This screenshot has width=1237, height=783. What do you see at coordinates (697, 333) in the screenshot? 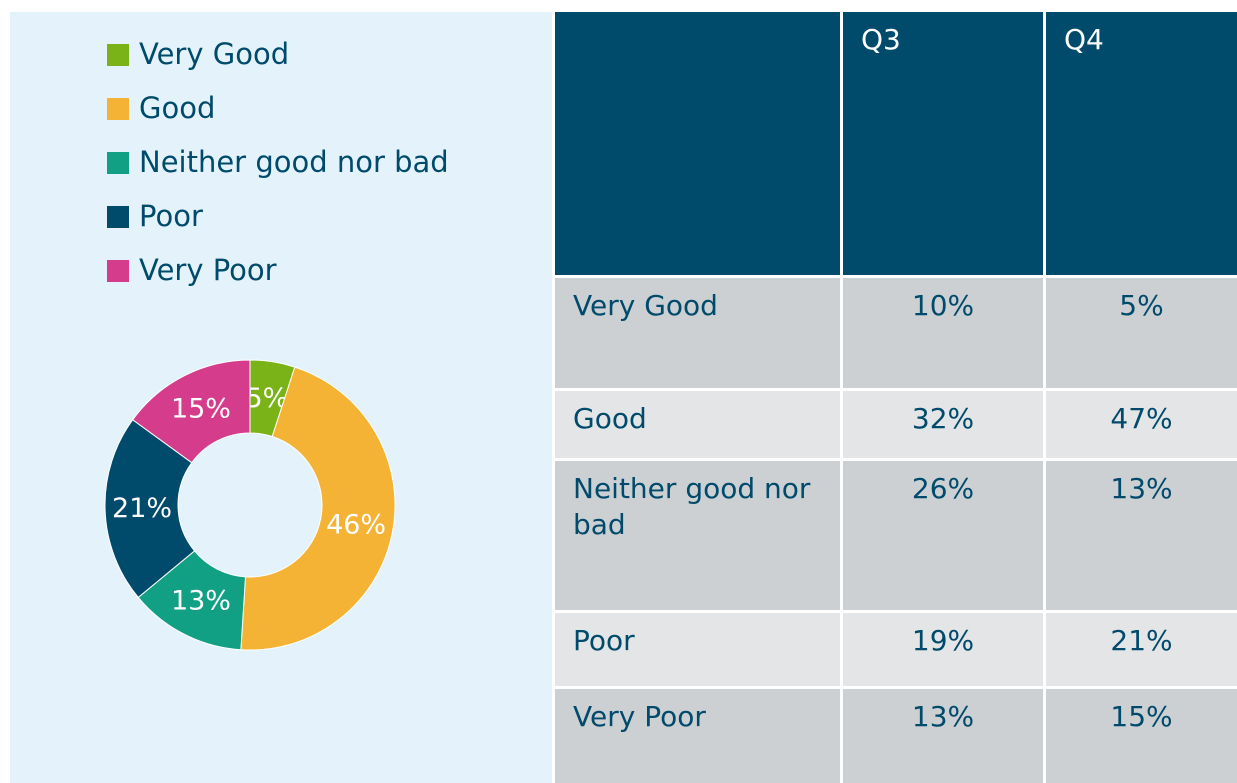
I see `row-label: Very Good` at bounding box center [697, 333].